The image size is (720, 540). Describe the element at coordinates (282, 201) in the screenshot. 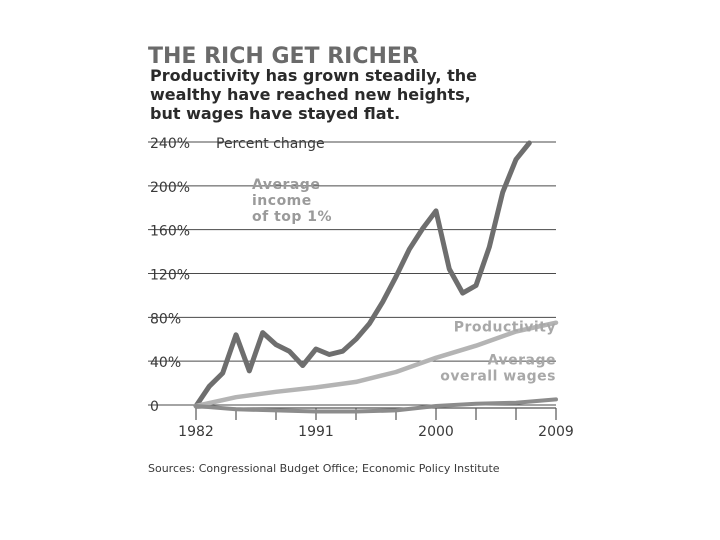

I see `series-label-top-1pct-income-line-2: income` at that location.